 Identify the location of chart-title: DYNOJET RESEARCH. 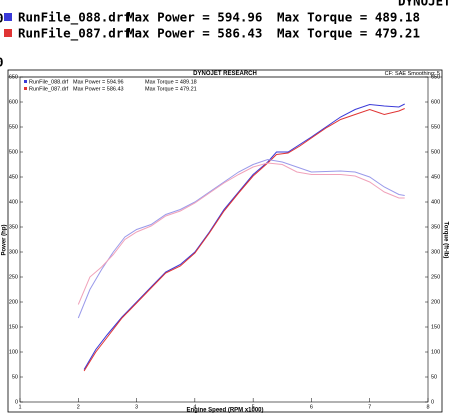
(225, 74).